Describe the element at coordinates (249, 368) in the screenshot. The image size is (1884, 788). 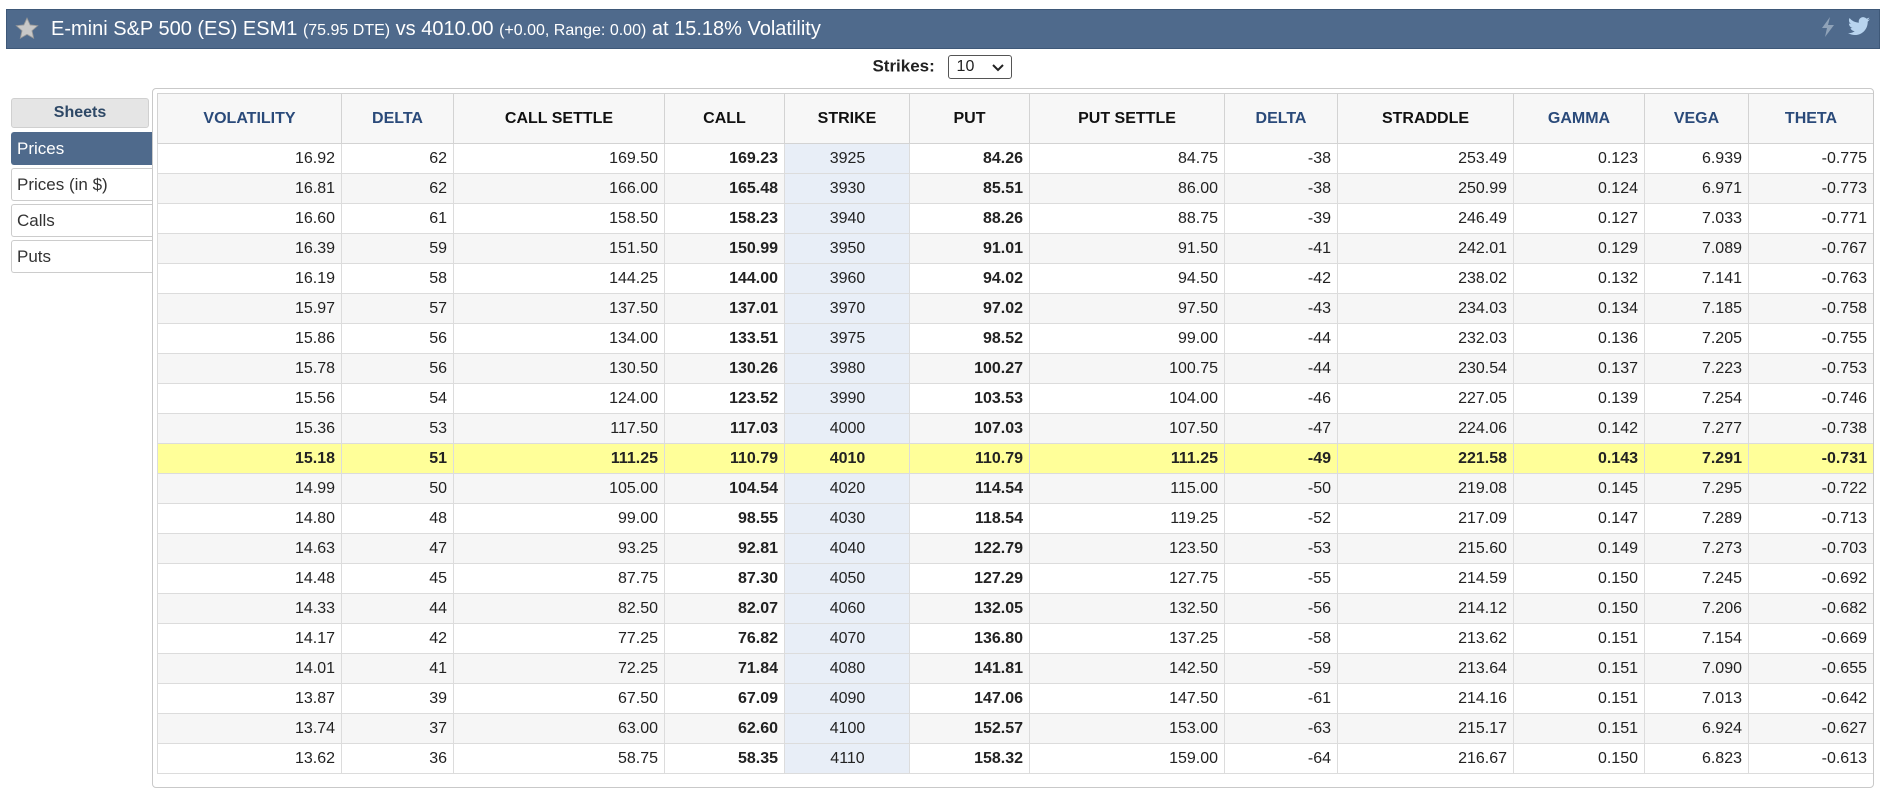
I see `cell-volatility: 15.78` at that location.